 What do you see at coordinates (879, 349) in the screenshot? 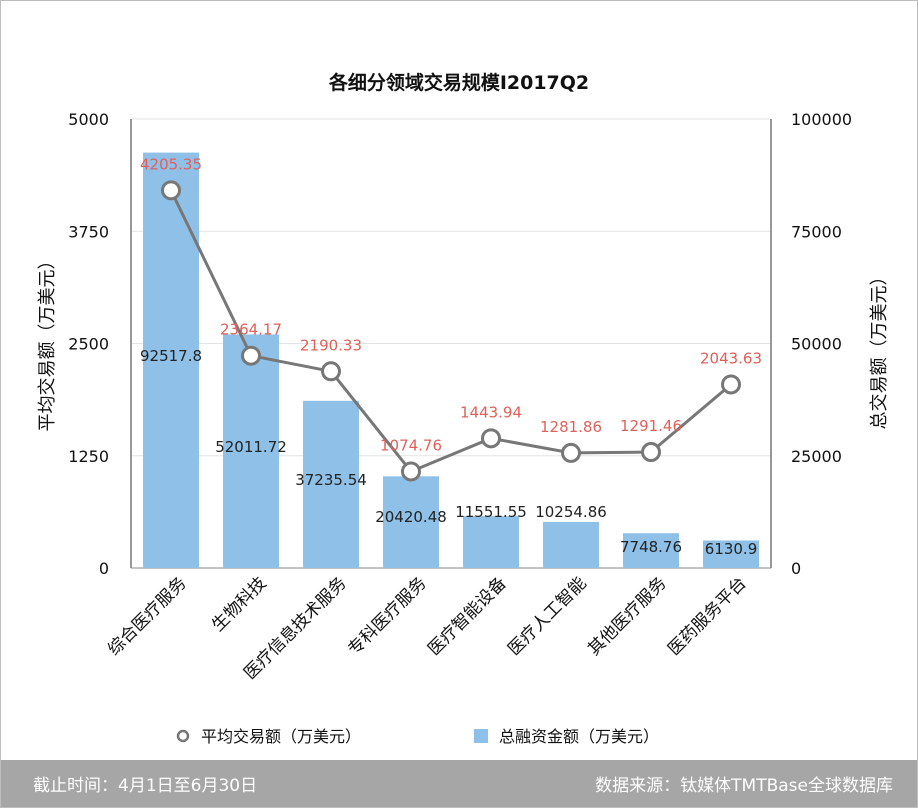
I see `y-right-axis-title: 总交易额（万美元）` at bounding box center [879, 349].